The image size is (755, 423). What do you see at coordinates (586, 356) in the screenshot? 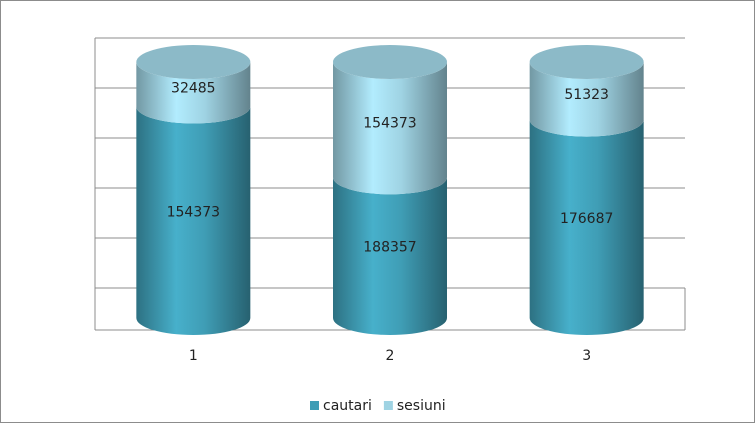
I see `x-tick-label: 3` at bounding box center [586, 356].